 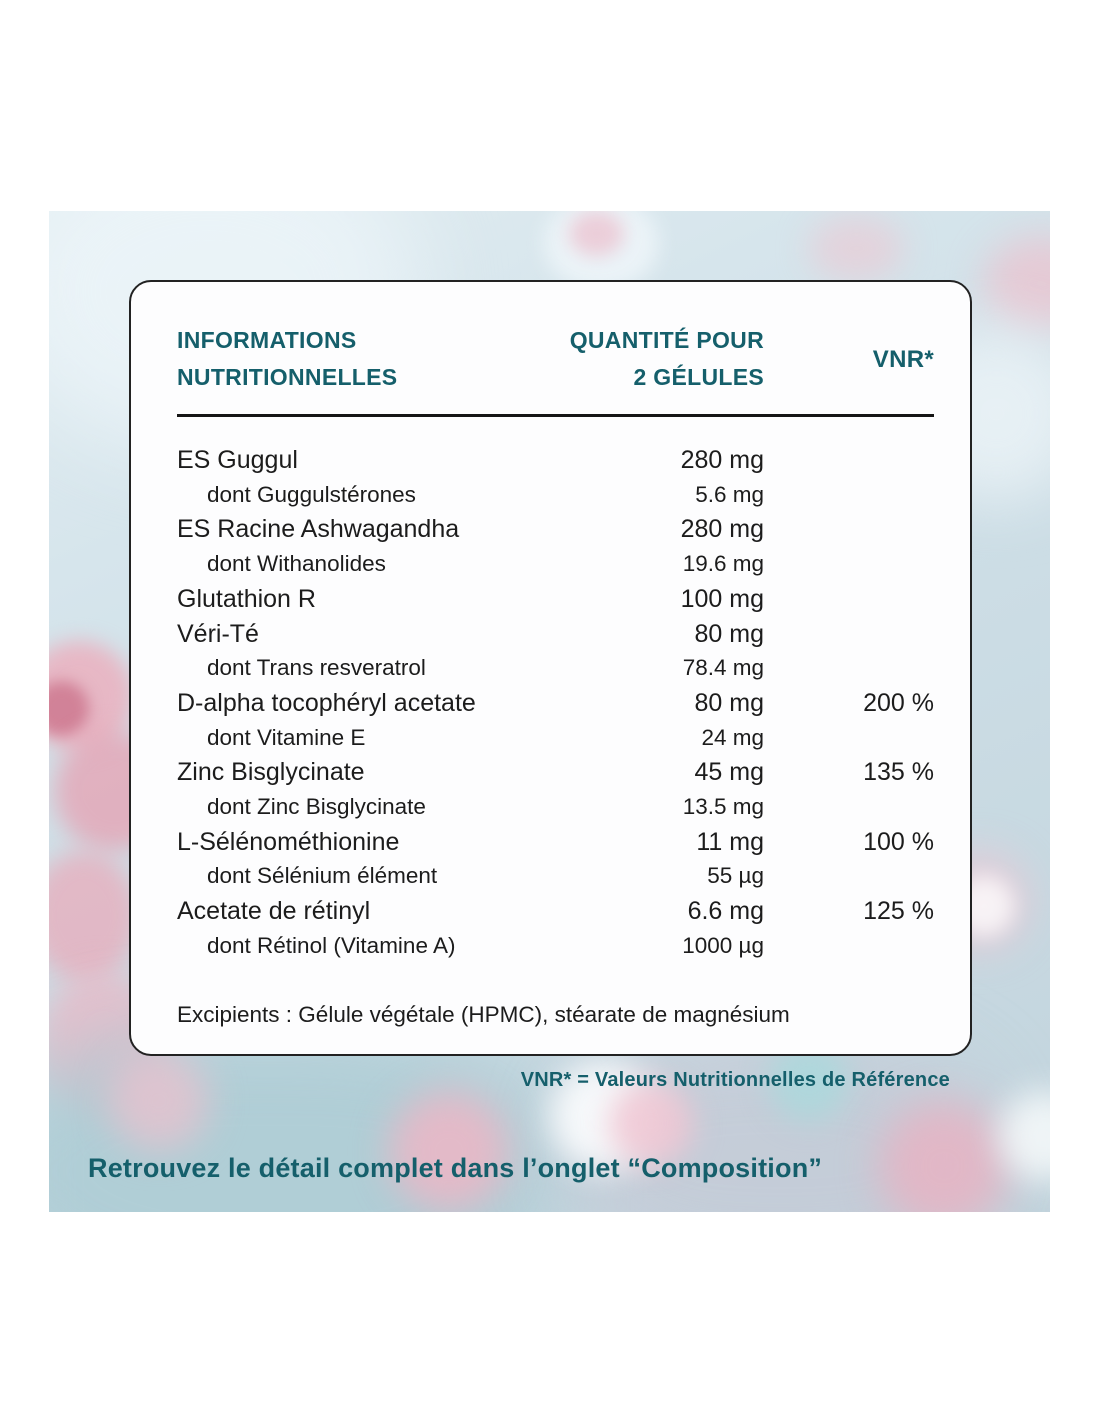 I want to click on droplet-highlight, so click(x=601, y=251).